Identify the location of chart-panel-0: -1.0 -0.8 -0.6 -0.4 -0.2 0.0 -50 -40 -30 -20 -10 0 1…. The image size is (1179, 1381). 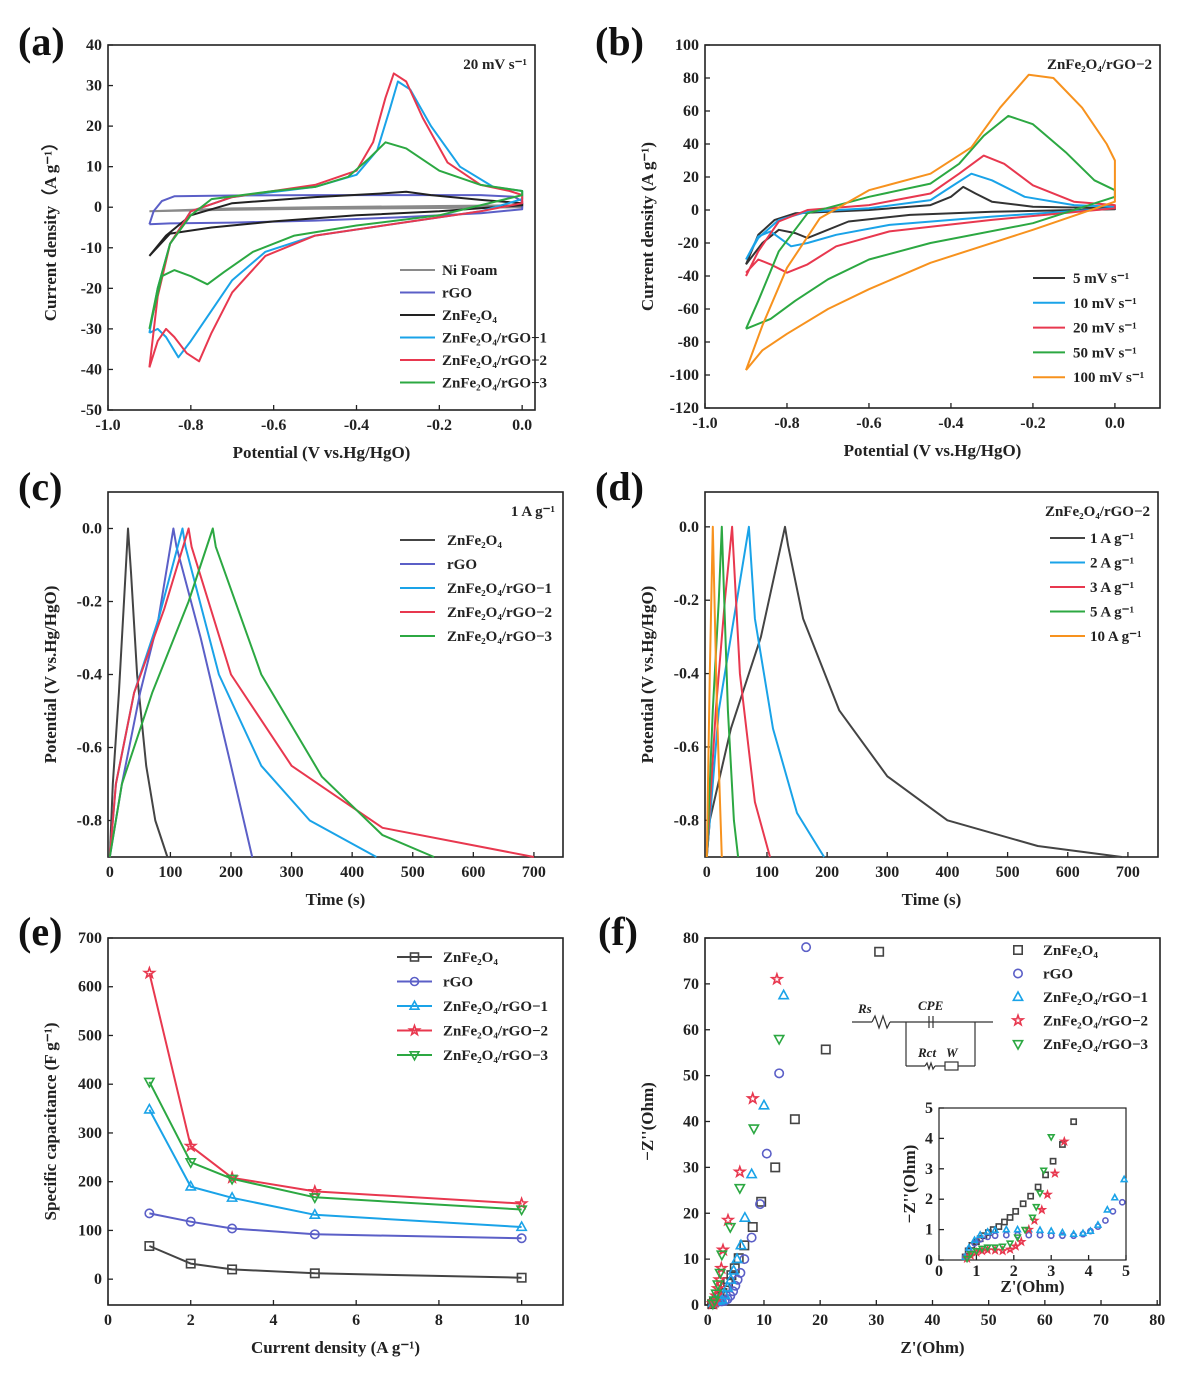
(282, 240).